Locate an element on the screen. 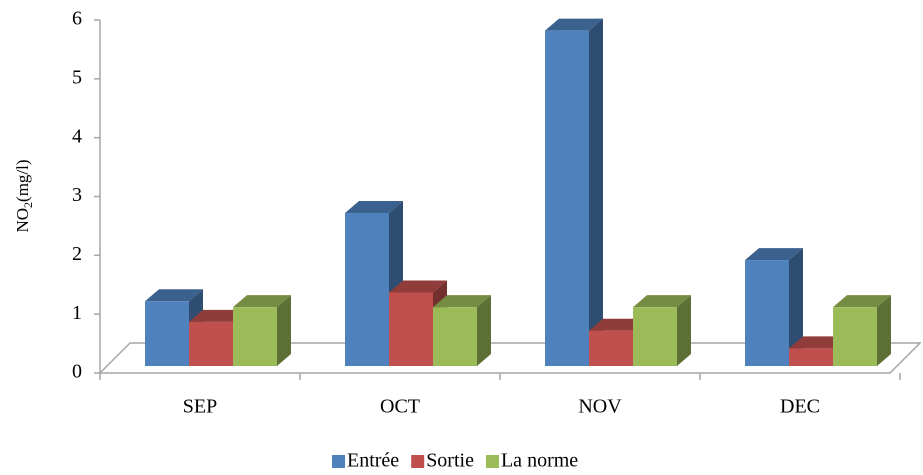 This screenshot has width=923, height=475. y-tick-label: 5 is located at coordinates (77, 77).